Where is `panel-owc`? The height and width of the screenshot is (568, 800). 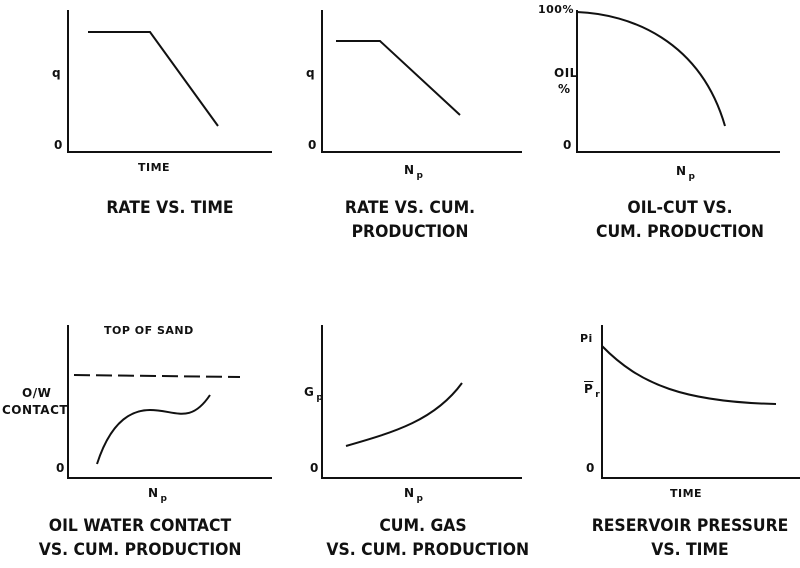
panel-owc is located at coordinates (169, 402).